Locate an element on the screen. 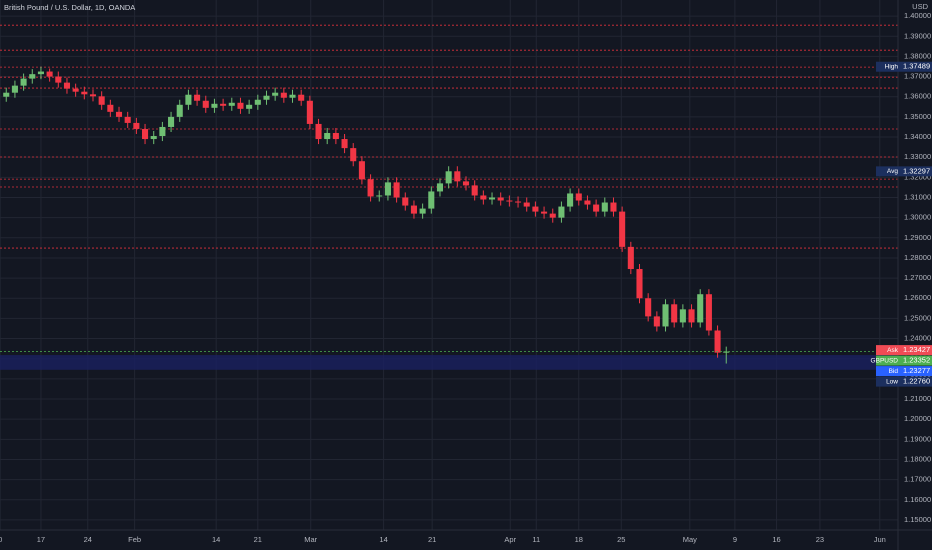 The height and width of the screenshot is (550, 932). price-label-name: Low is located at coordinates (892, 381).